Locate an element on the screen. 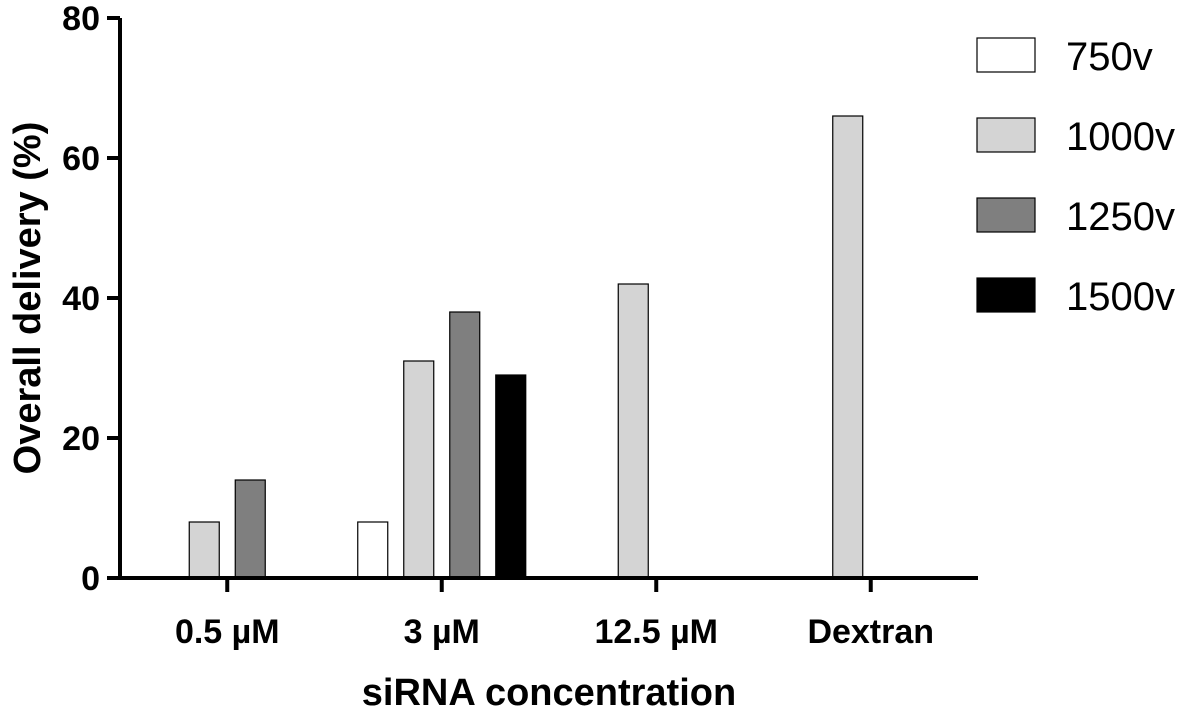  x-tick-label: 0.5 µM is located at coordinates (227, 632).